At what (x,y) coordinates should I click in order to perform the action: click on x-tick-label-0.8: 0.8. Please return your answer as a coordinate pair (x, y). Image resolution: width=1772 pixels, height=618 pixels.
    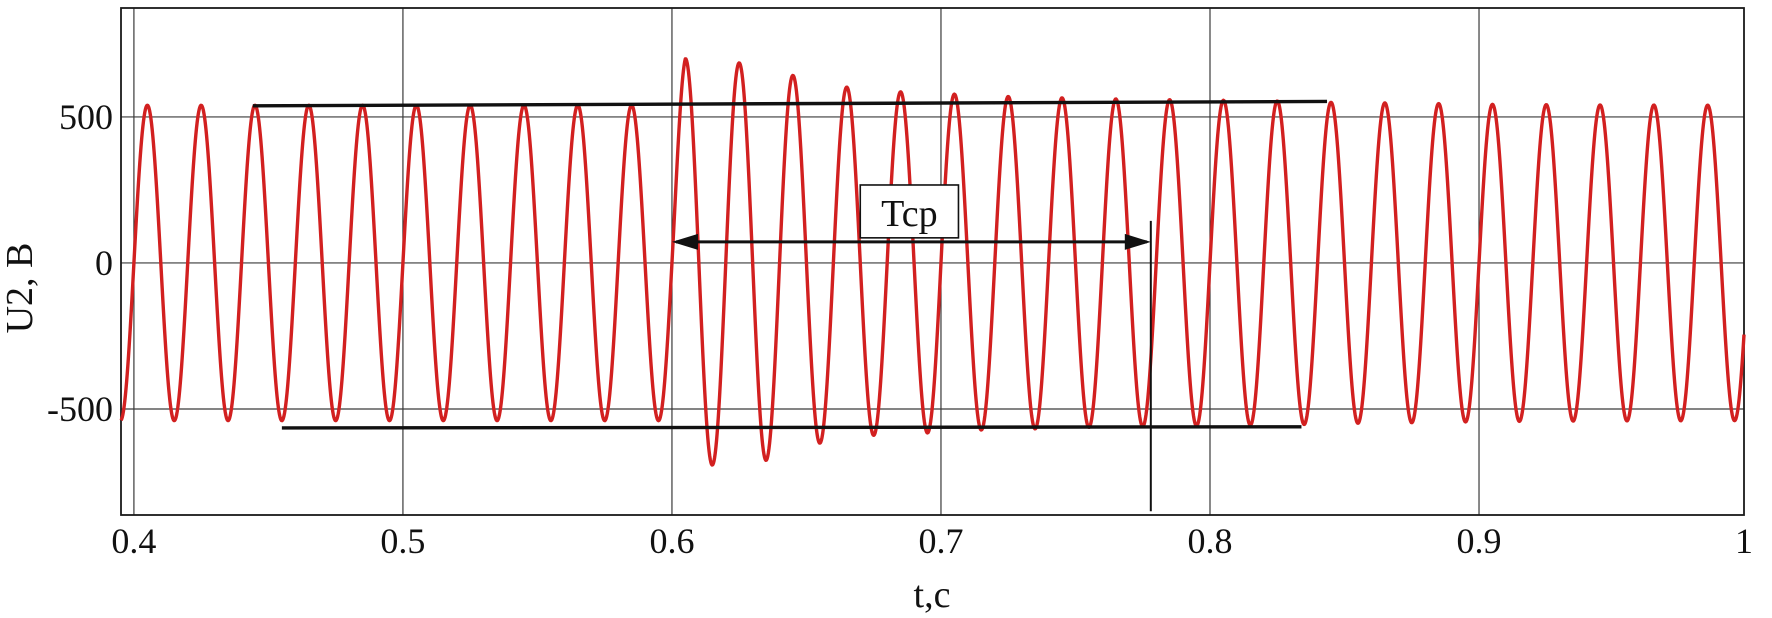
    Looking at the image, I should click on (1209, 541).